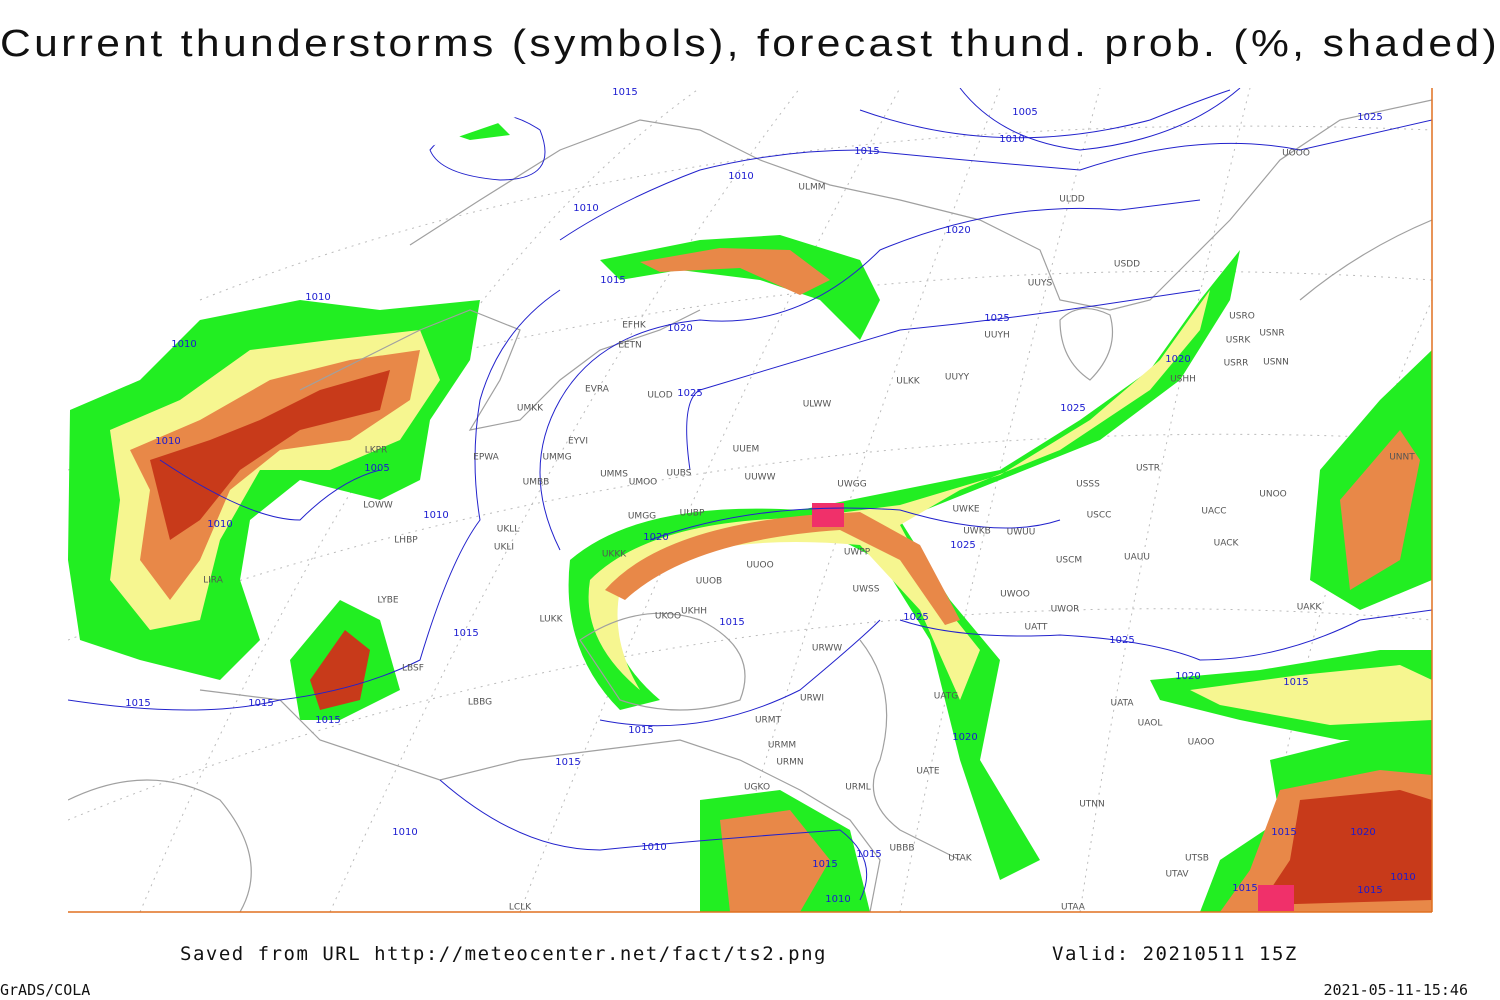  Describe the element at coordinates (957, 378) in the screenshot. I see `station-label: UUYY` at that location.